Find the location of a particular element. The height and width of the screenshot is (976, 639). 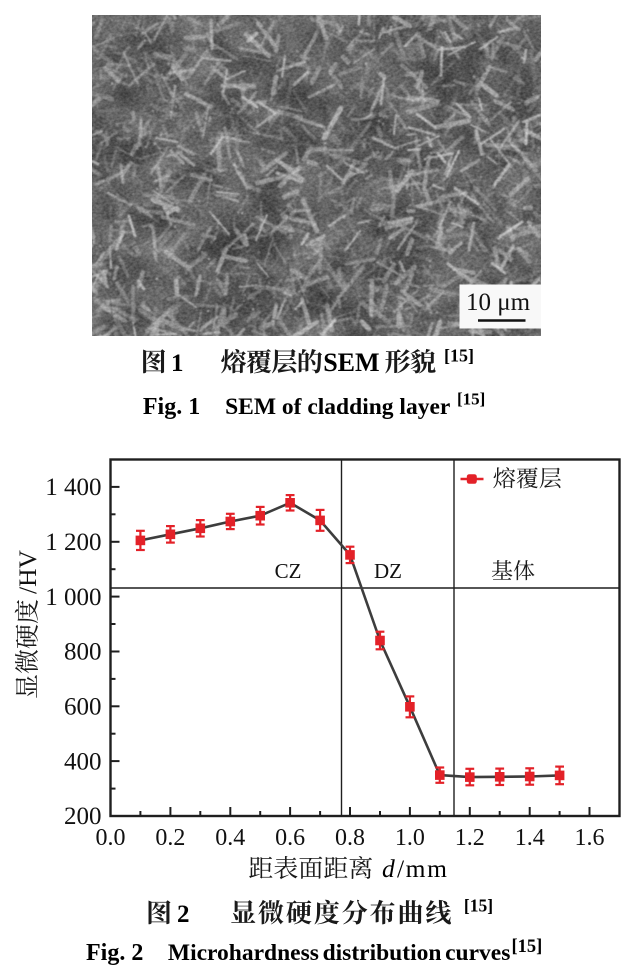

svg-text: /mm is located at coordinates (423, 868).